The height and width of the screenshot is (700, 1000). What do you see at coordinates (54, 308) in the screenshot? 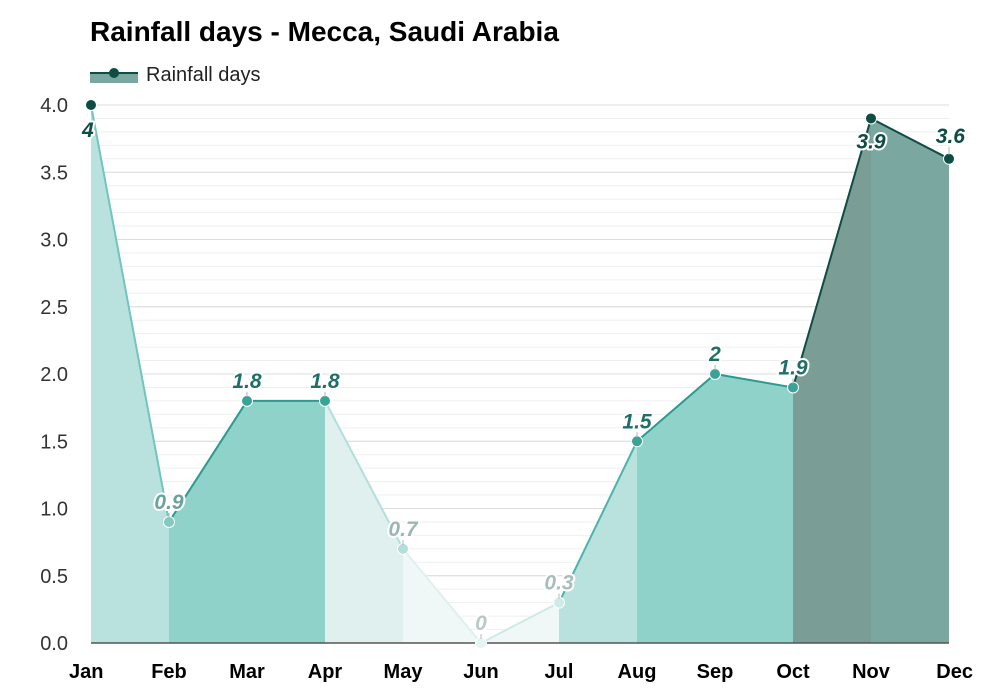
I see `y-tick-label: 2.5` at bounding box center [54, 308].